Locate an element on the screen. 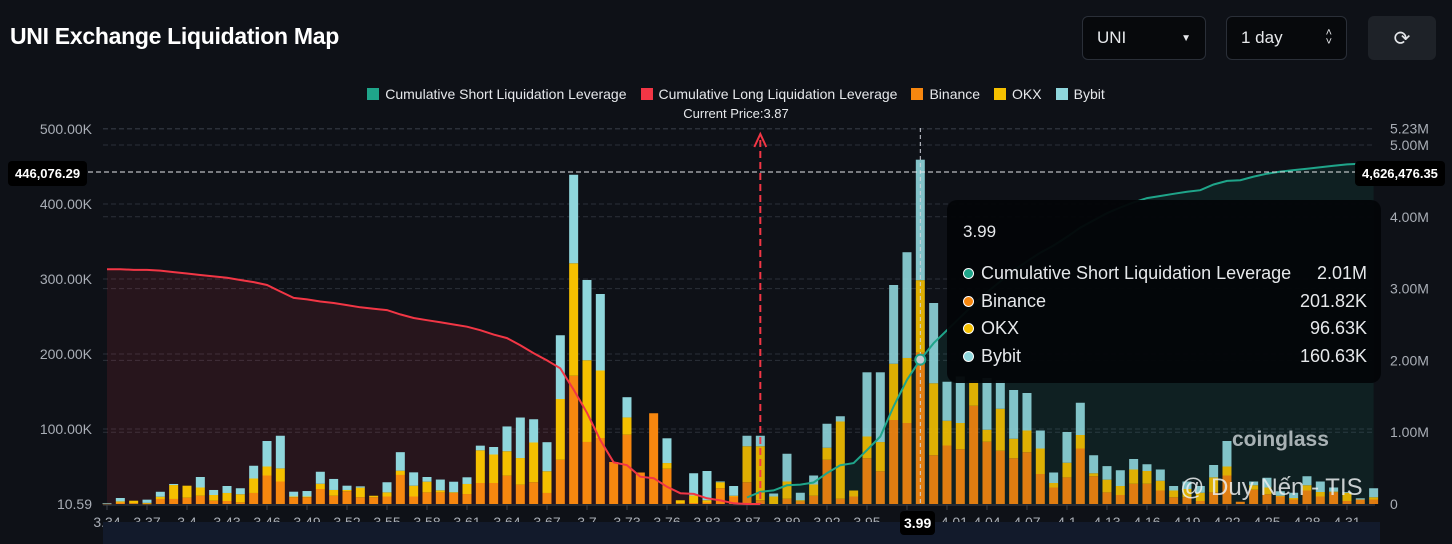 Image resolution: width=1452 pixels, height=544 pixels. refresh-button: ⟳ is located at coordinates (1402, 38).